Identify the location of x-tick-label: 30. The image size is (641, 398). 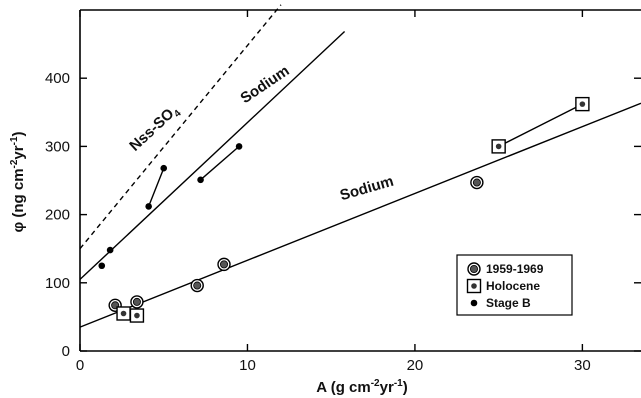
(582, 365).